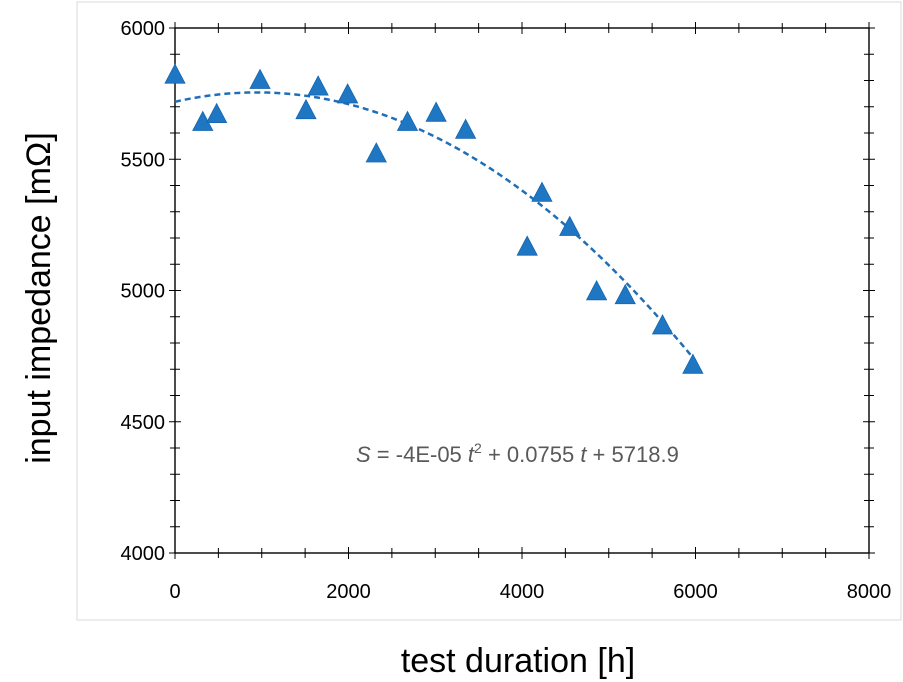  I want to click on y-tick-label: 6000, so click(143, 29).